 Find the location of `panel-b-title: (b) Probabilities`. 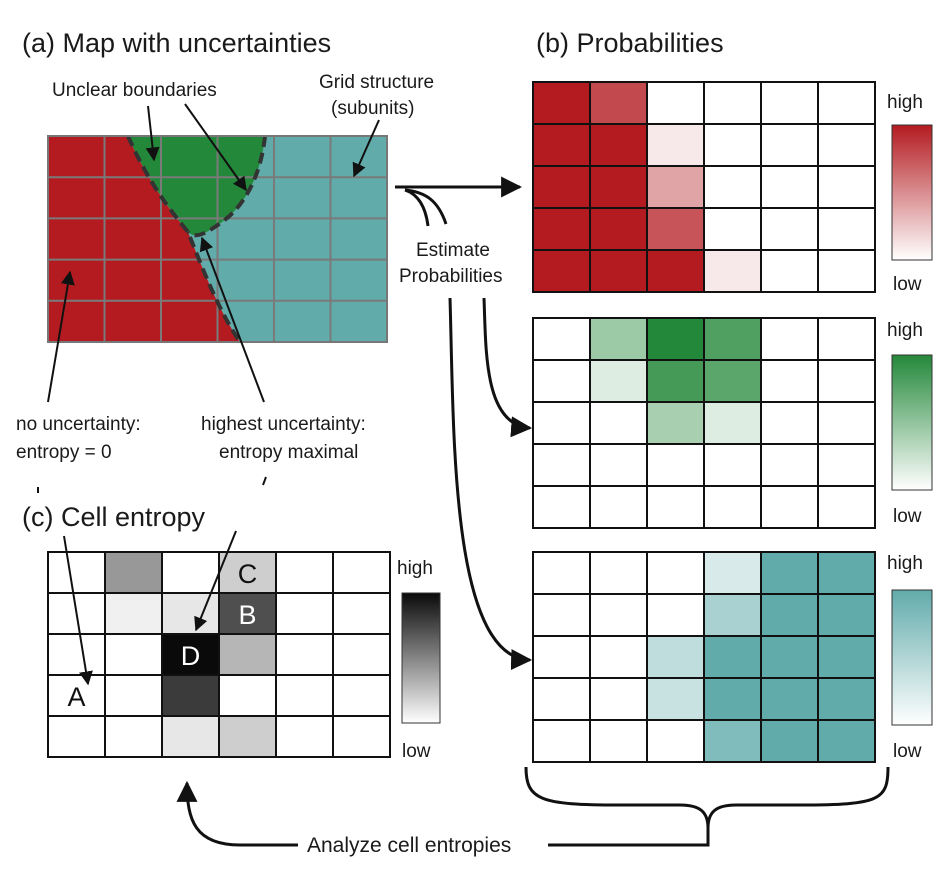

panel-b-title: (b) Probabilities is located at coordinates (630, 43).